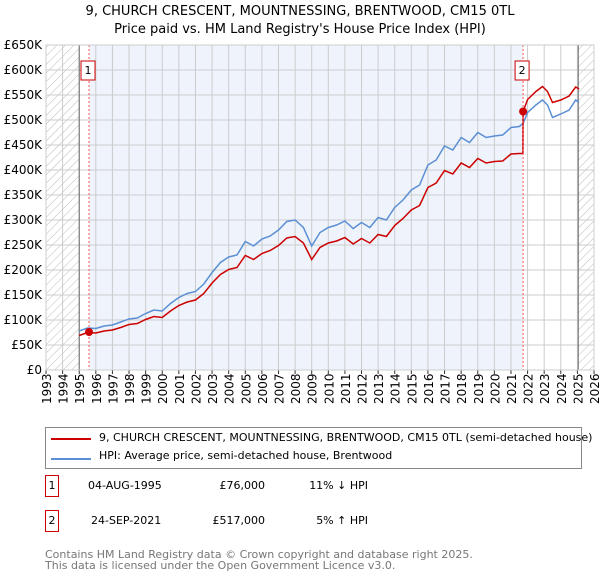  Describe the element at coordinates (24, 70) in the screenshot. I see `y-tick-label: £600K` at that location.